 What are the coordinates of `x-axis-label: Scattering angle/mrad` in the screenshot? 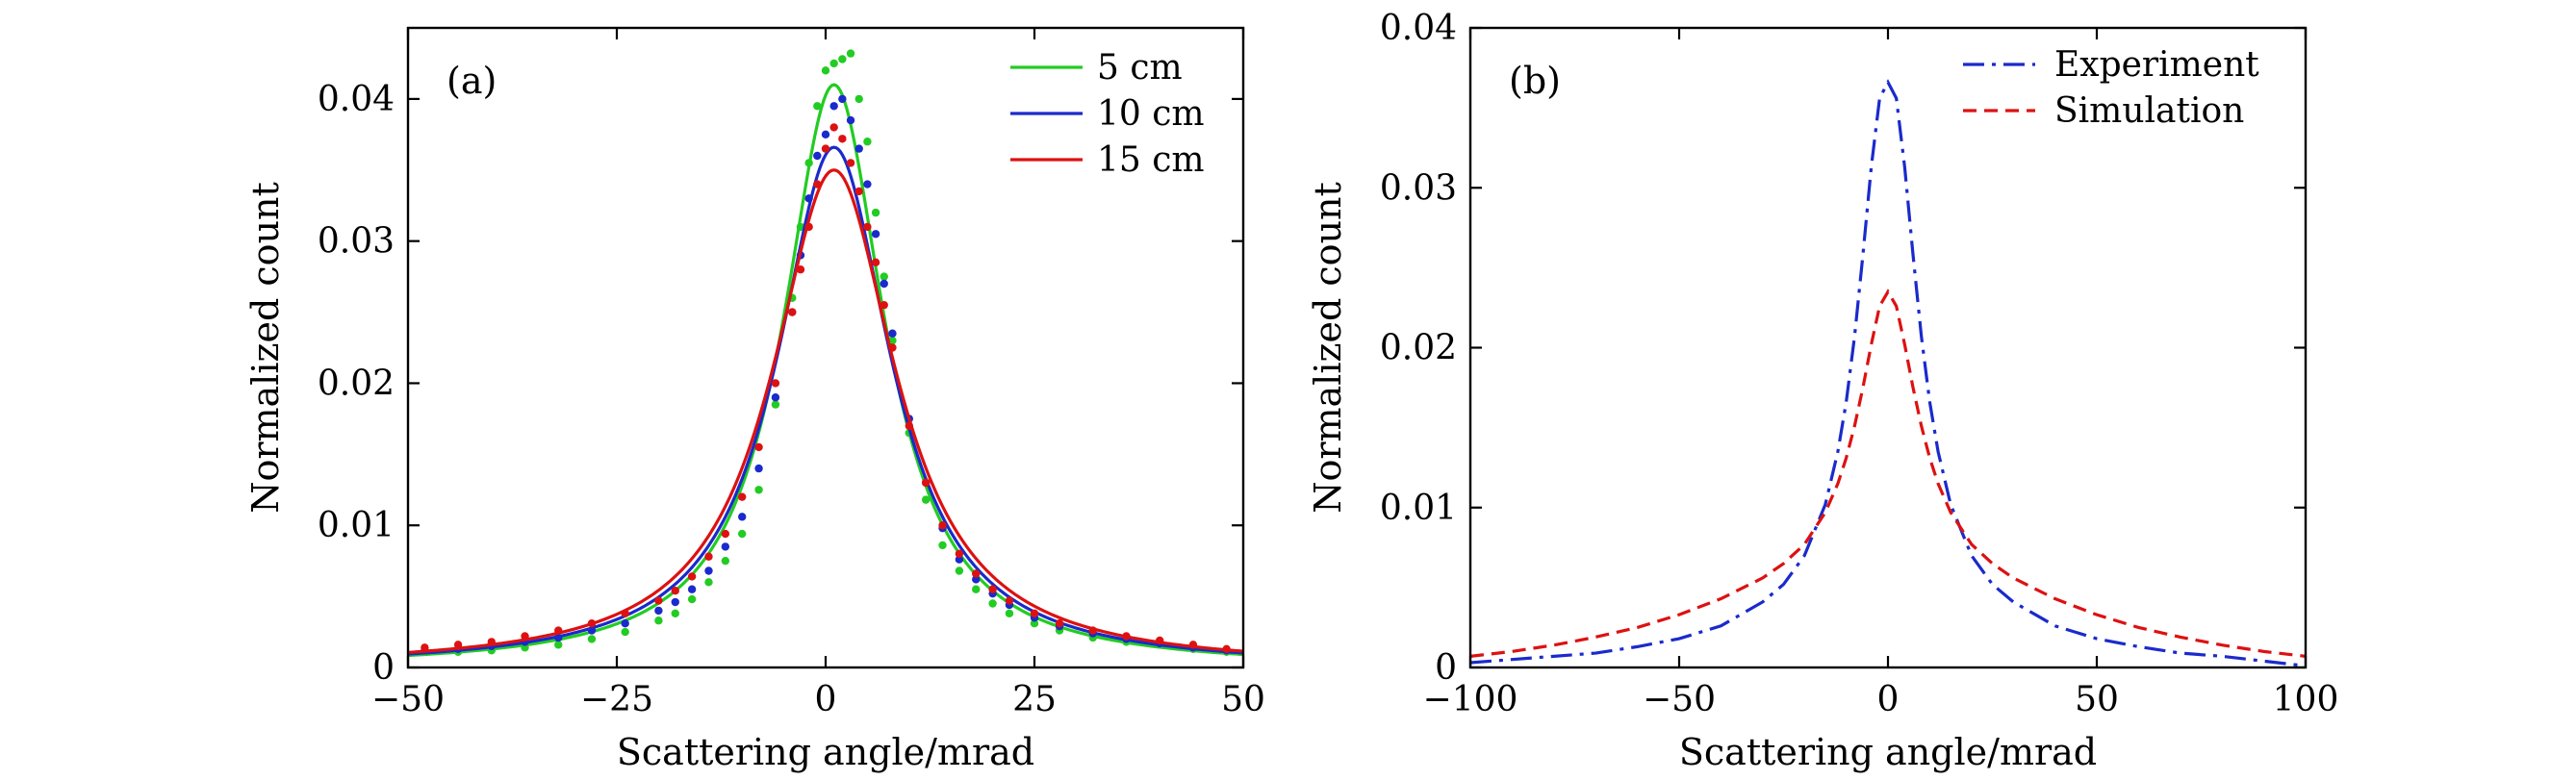 It's located at (1888, 752).